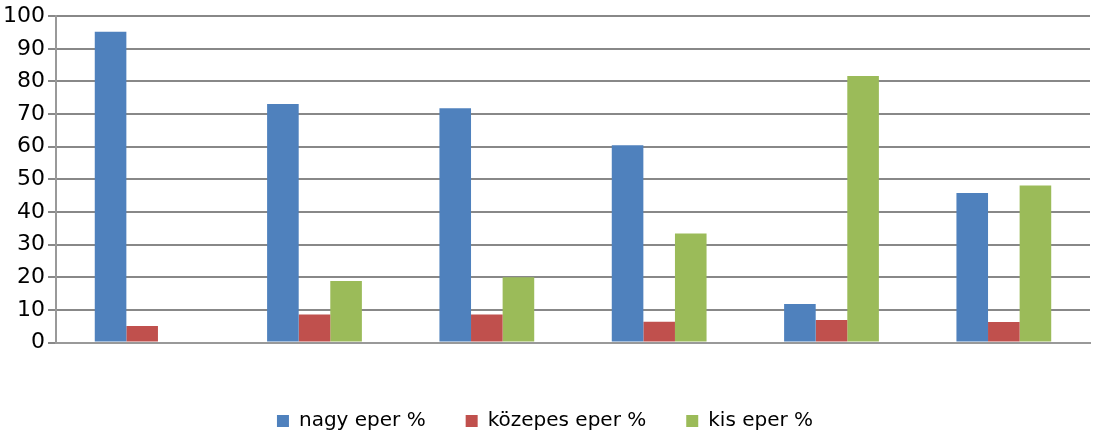 The image size is (1102, 441). I want to click on y-tick-label: 50, so click(30, 178).